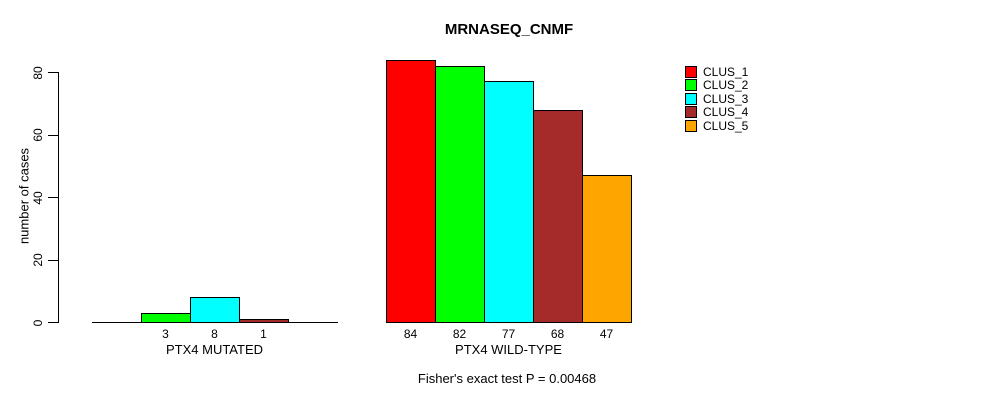 The width and height of the screenshot is (990, 400). Describe the element at coordinates (460, 194) in the screenshot. I see `bar-clus_2-ptx4-wild-type` at that location.